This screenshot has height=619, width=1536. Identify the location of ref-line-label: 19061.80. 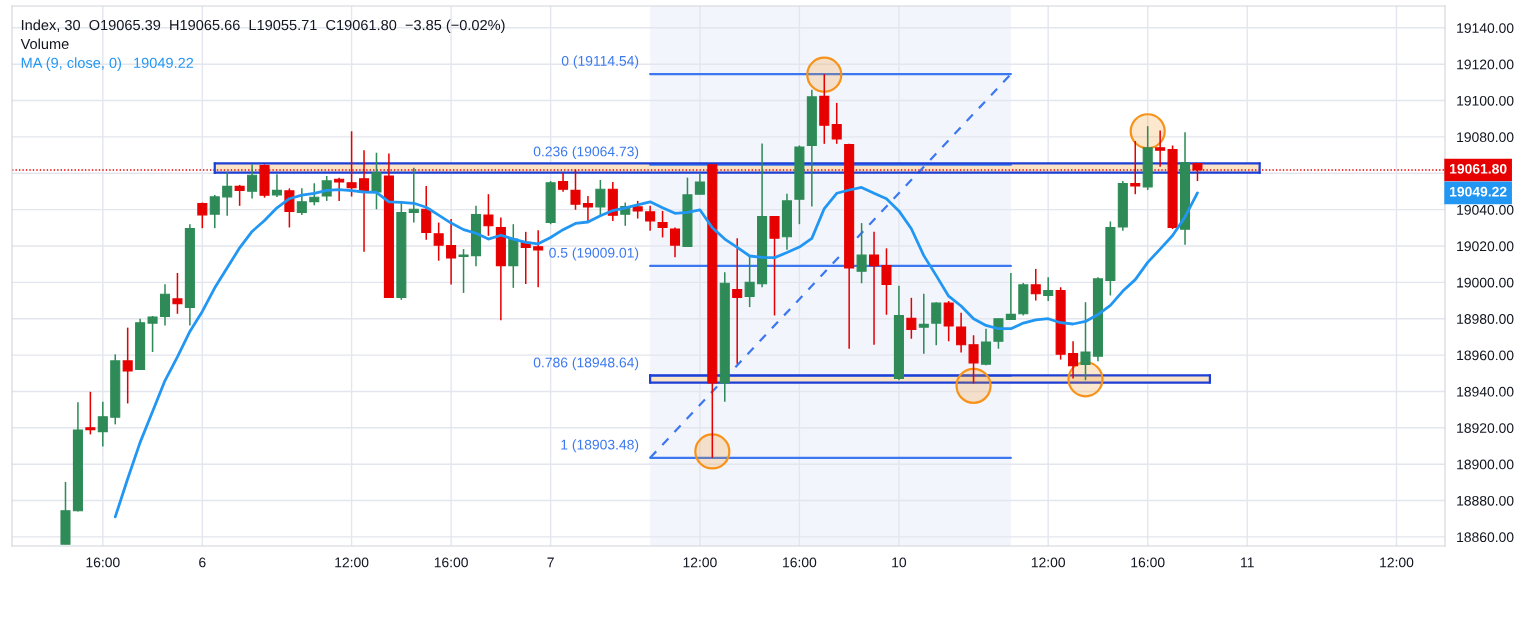
(1478, 168).